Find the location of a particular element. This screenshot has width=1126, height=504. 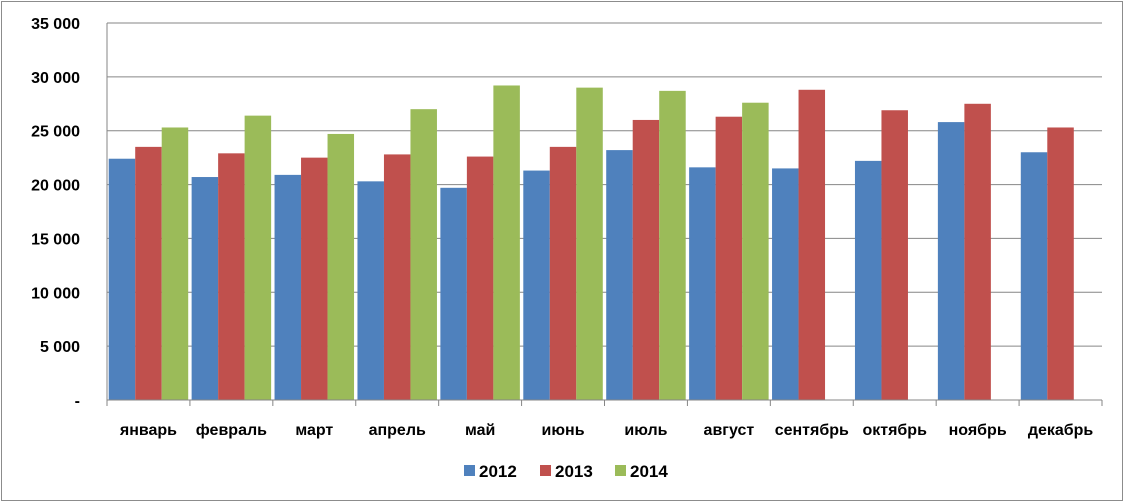

y-tick-label: 30 000 is located at coordinates (55, 78).